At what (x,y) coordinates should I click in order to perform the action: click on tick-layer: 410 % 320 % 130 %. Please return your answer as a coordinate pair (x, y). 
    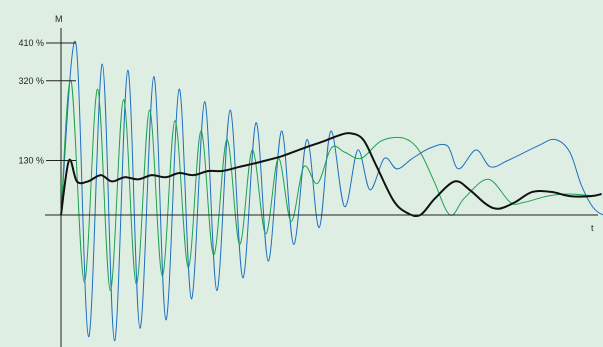
    Looking at the image, I should click on (47, 101).